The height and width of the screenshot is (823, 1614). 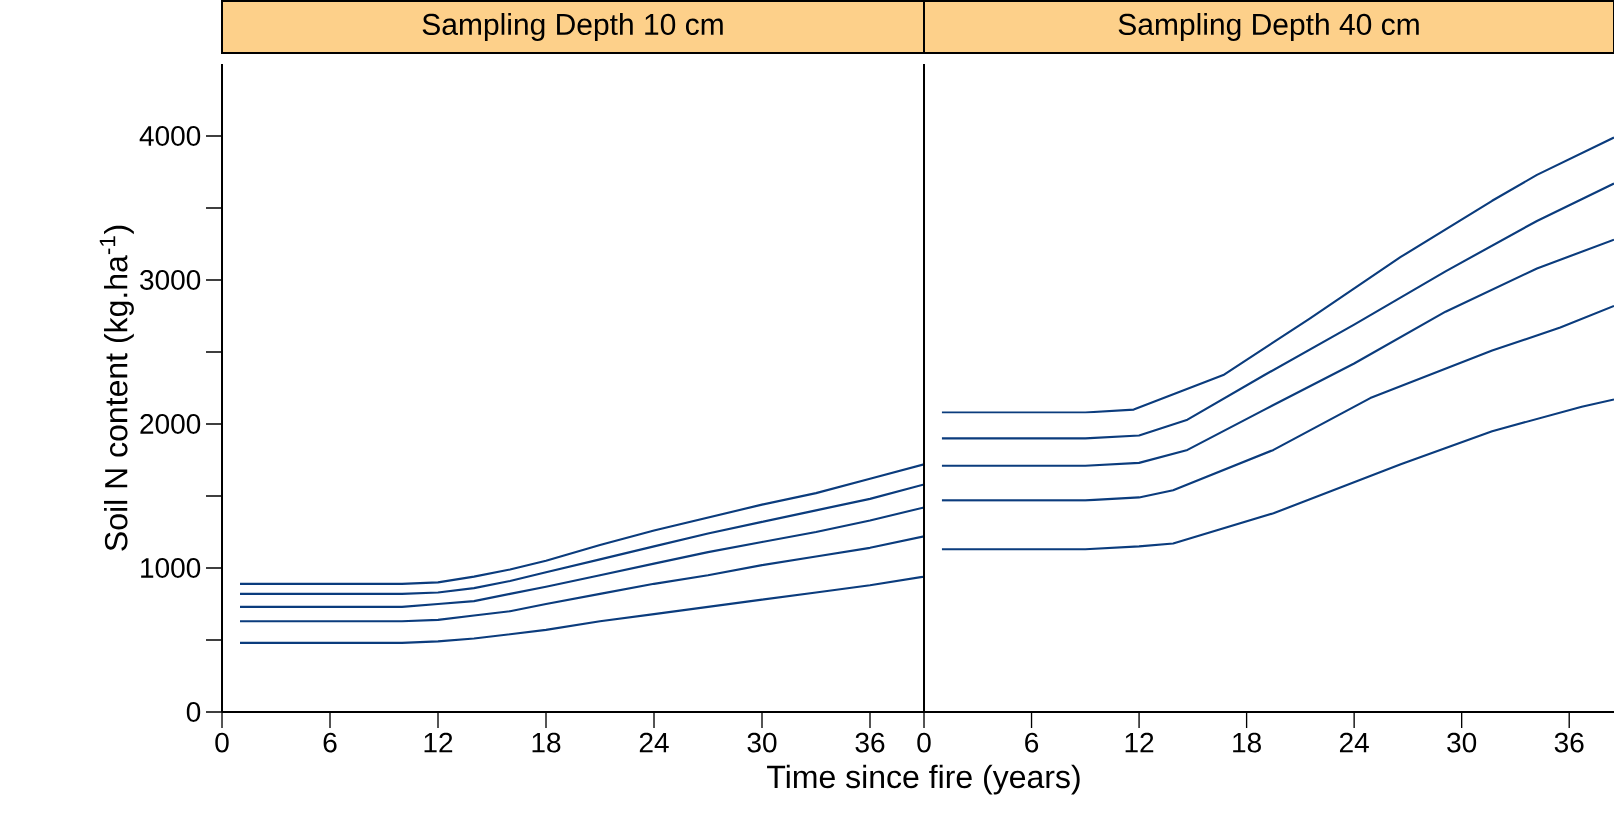 What do you see at coordinates (193, 712) in the screenshot?
I see `y-tick-label: 0` at bounding box center [193, 712].